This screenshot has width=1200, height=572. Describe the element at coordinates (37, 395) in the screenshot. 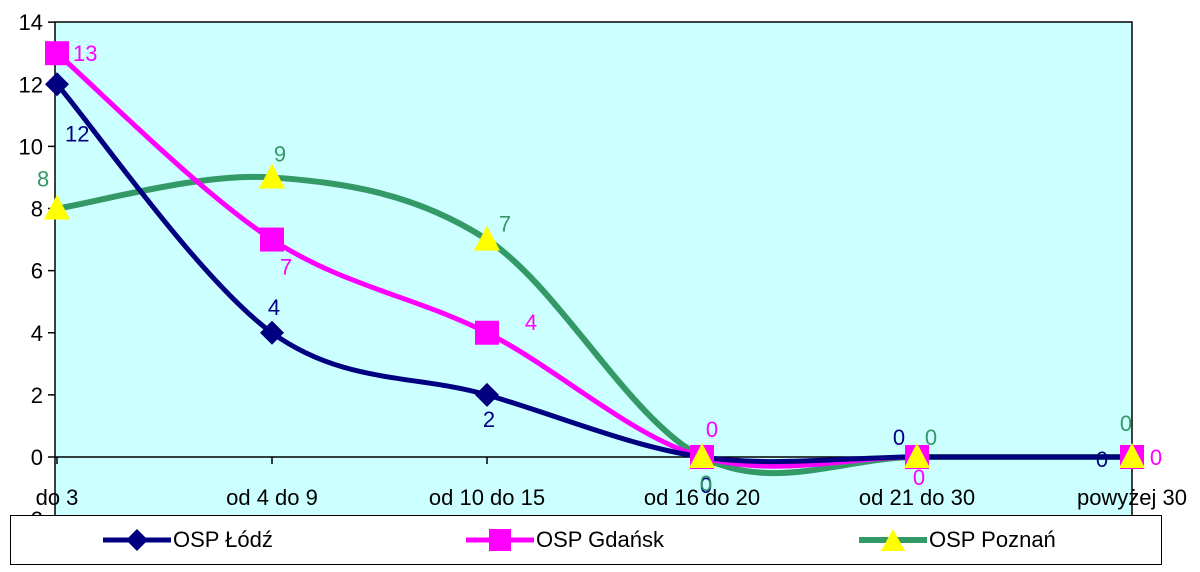

I see `y-tick-label: 2` at that location.